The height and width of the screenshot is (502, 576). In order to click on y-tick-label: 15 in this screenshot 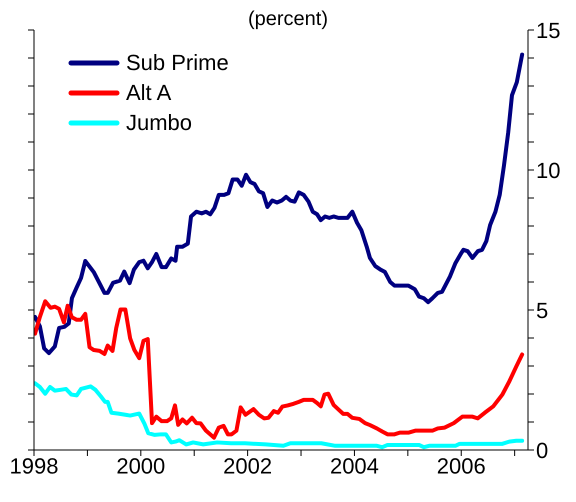, I will do `click(548, 30)`.